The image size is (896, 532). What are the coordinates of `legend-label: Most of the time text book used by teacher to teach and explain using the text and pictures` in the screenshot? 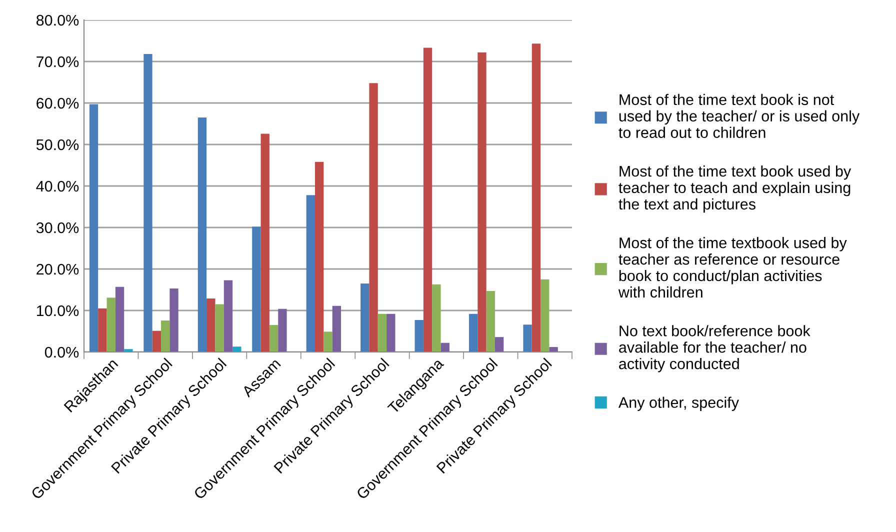 It's located at (735, 189).